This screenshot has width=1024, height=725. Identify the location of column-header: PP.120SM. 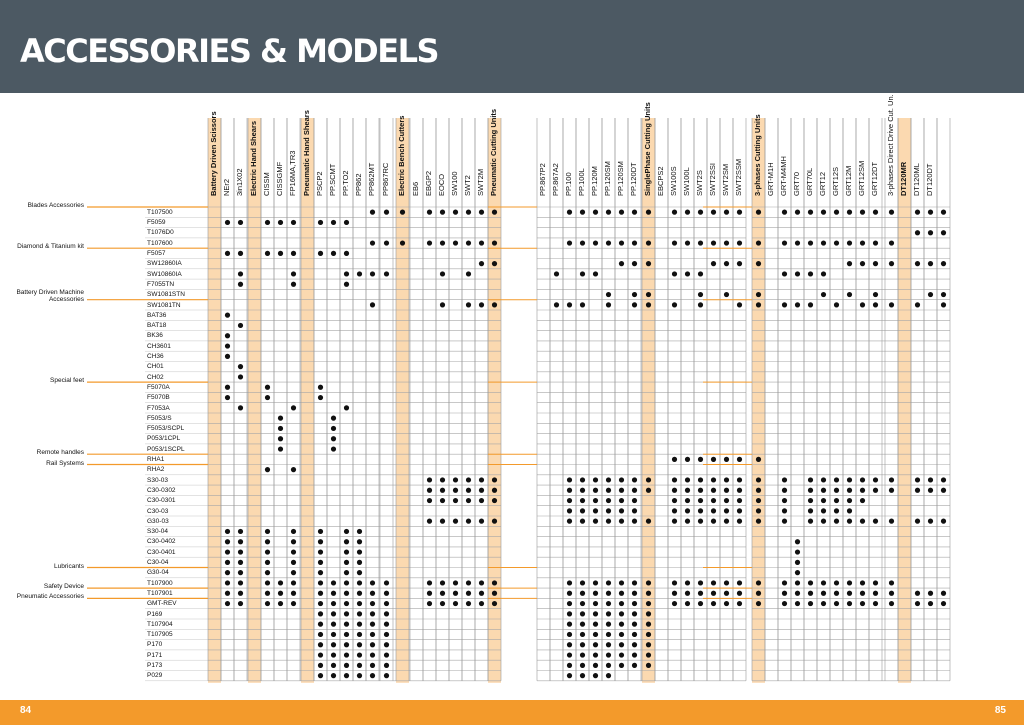
(620, 178).